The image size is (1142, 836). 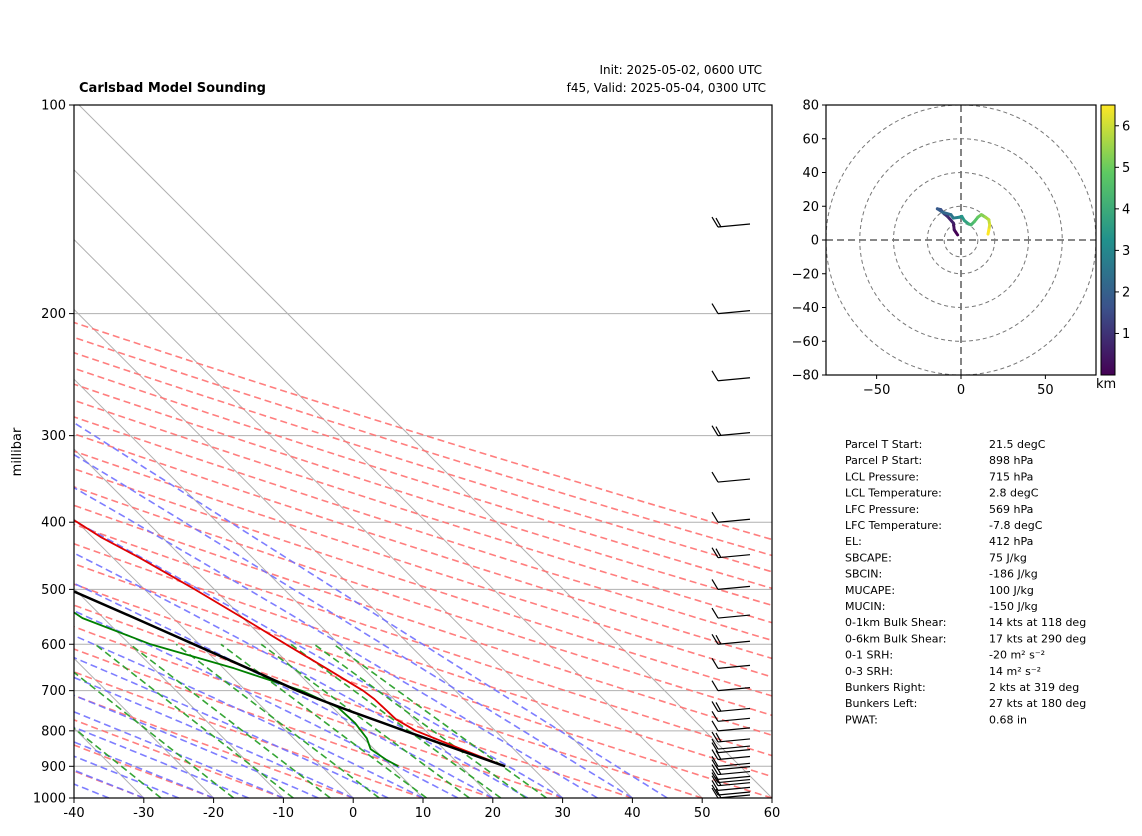 I want to click on hodo-y-tick-label: 0, so click(x=815, y=241).